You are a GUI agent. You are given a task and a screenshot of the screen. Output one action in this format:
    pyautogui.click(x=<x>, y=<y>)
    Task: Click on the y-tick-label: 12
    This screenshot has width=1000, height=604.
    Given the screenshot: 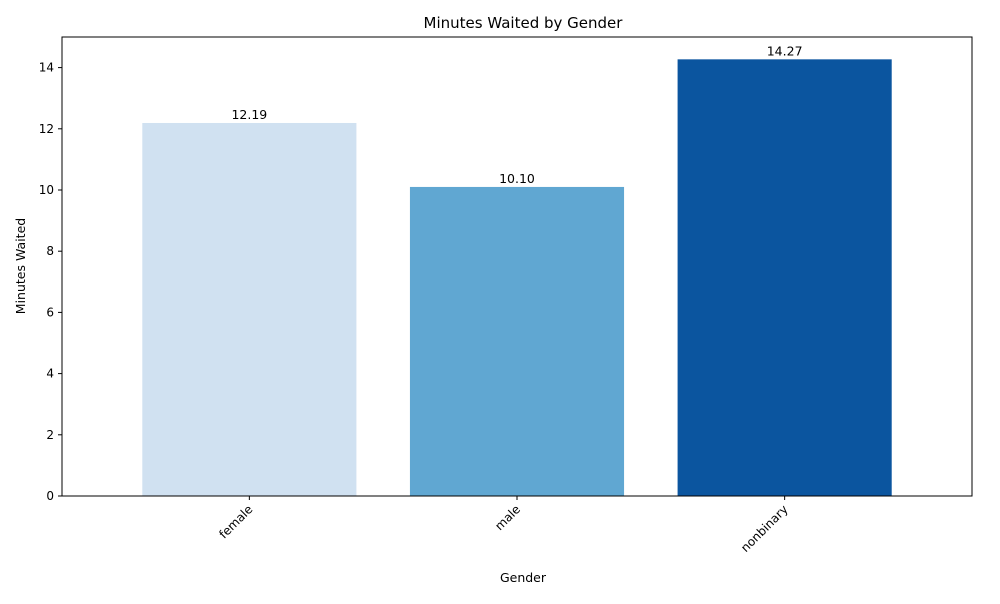 What is the action you would take?
    pyautogui.click(x=46, y=129)
    